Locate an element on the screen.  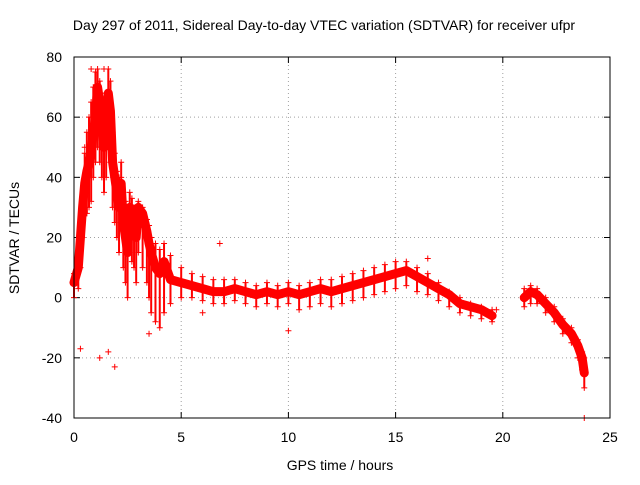
x-tick-label: 10 is located at coordinates (289, 437).